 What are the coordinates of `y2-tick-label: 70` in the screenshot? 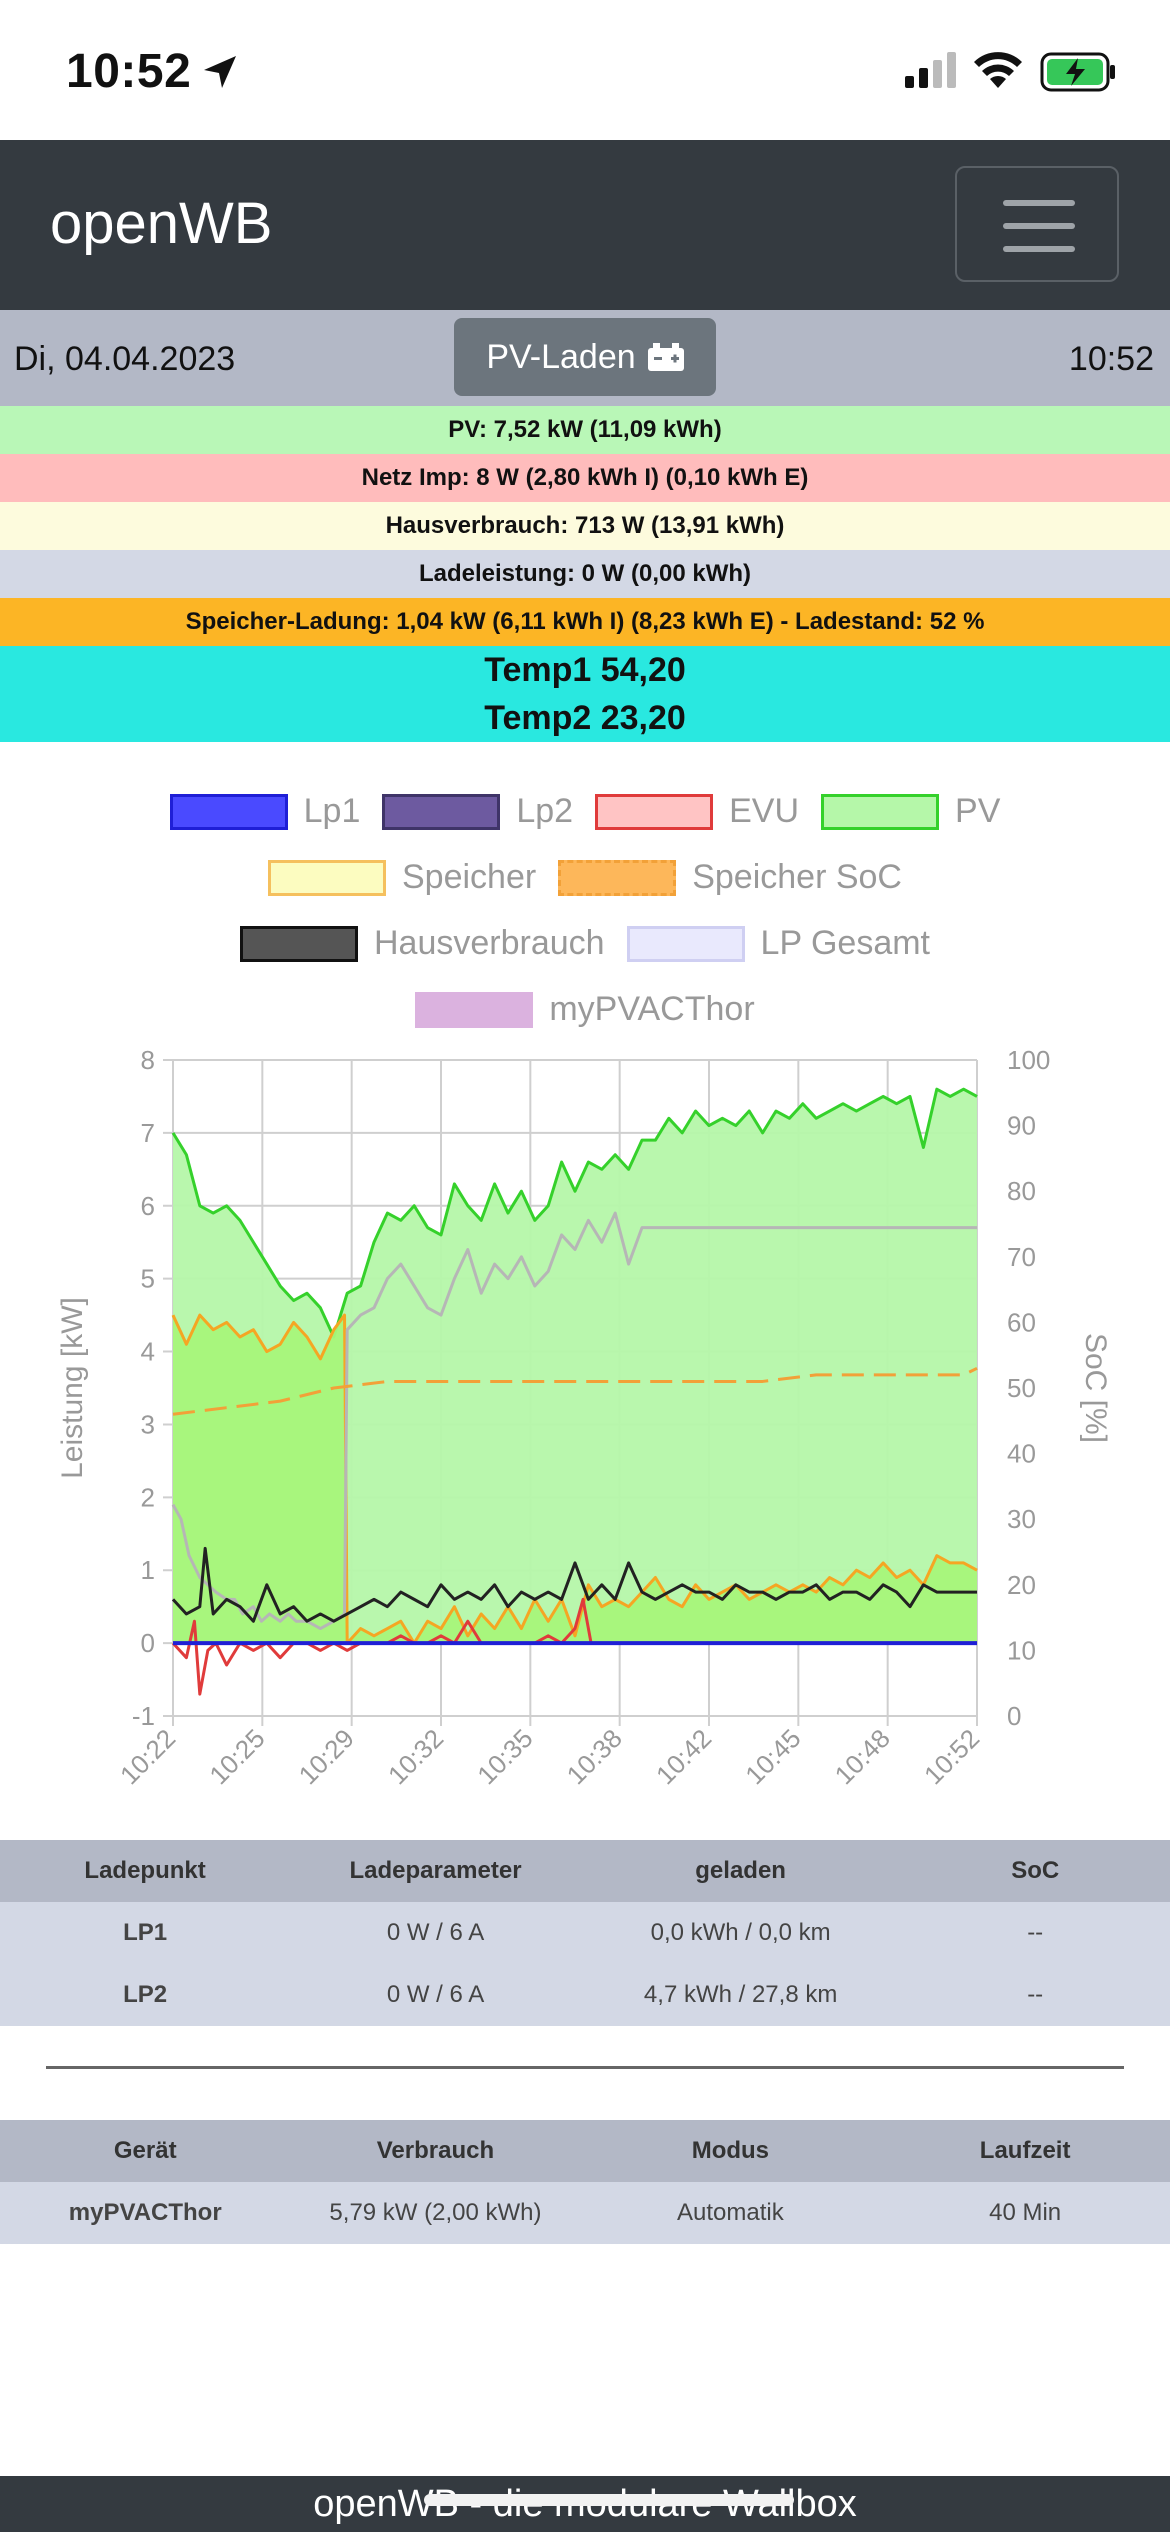 It's located at (1021, 1257).